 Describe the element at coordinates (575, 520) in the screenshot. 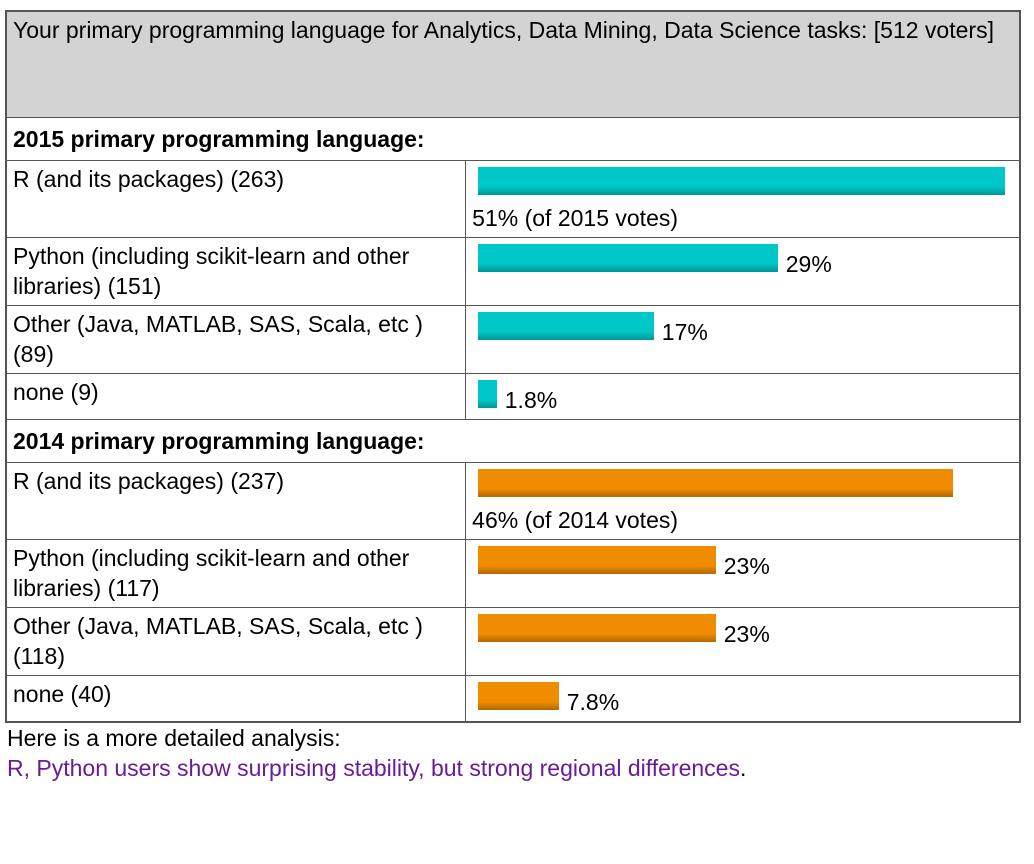

I see `value-label: 46% (of 2014 votes)` at that location.